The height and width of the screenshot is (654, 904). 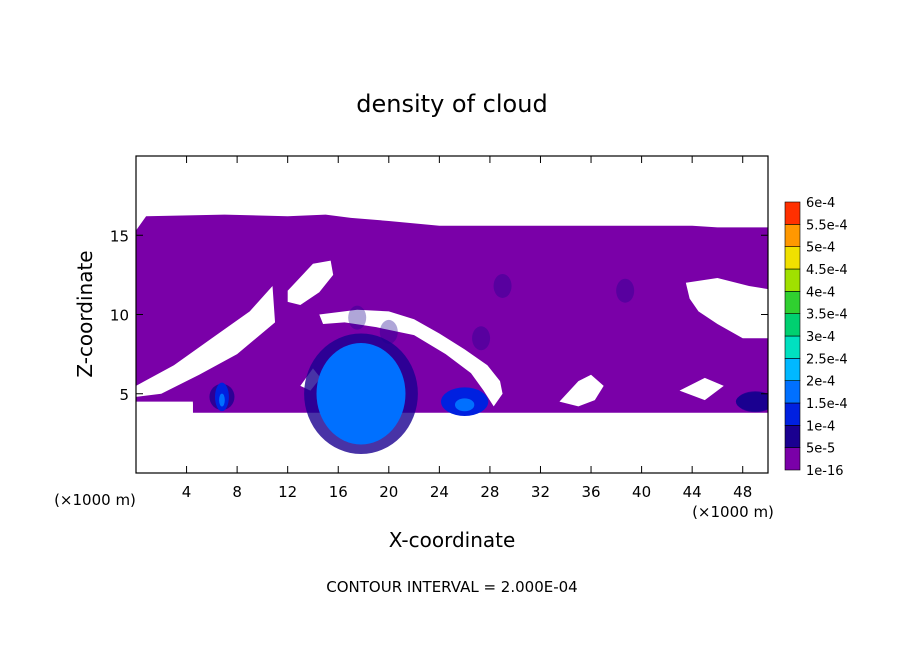 What do you see at coordinates (820, 382) in the screenshot?
I see `colorbar-label: 2e-4` at bounding box center [820, 382].